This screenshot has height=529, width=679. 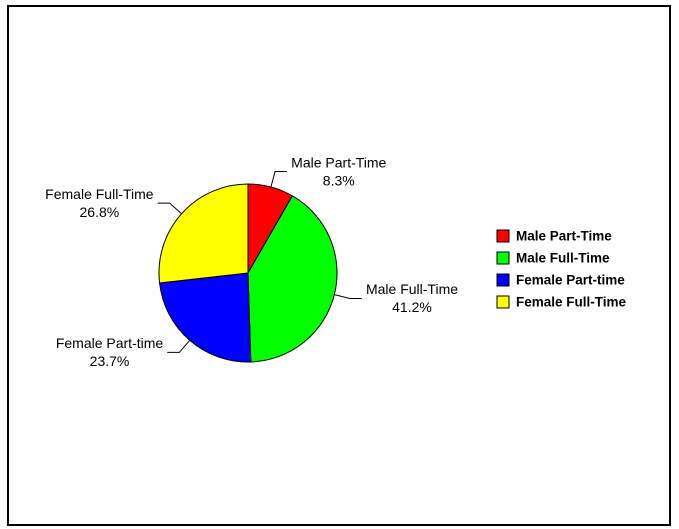 I want to click on legend-label: Female Full-Time, so click(x=571, y=302).